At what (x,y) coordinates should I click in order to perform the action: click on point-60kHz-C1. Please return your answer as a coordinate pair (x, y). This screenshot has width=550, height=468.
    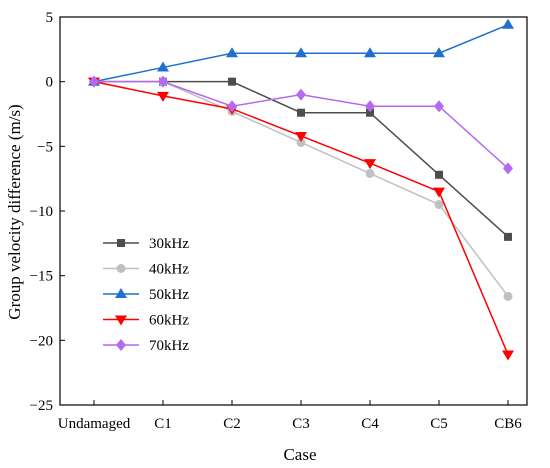
    Looking at the image, I should click on (163, 96).